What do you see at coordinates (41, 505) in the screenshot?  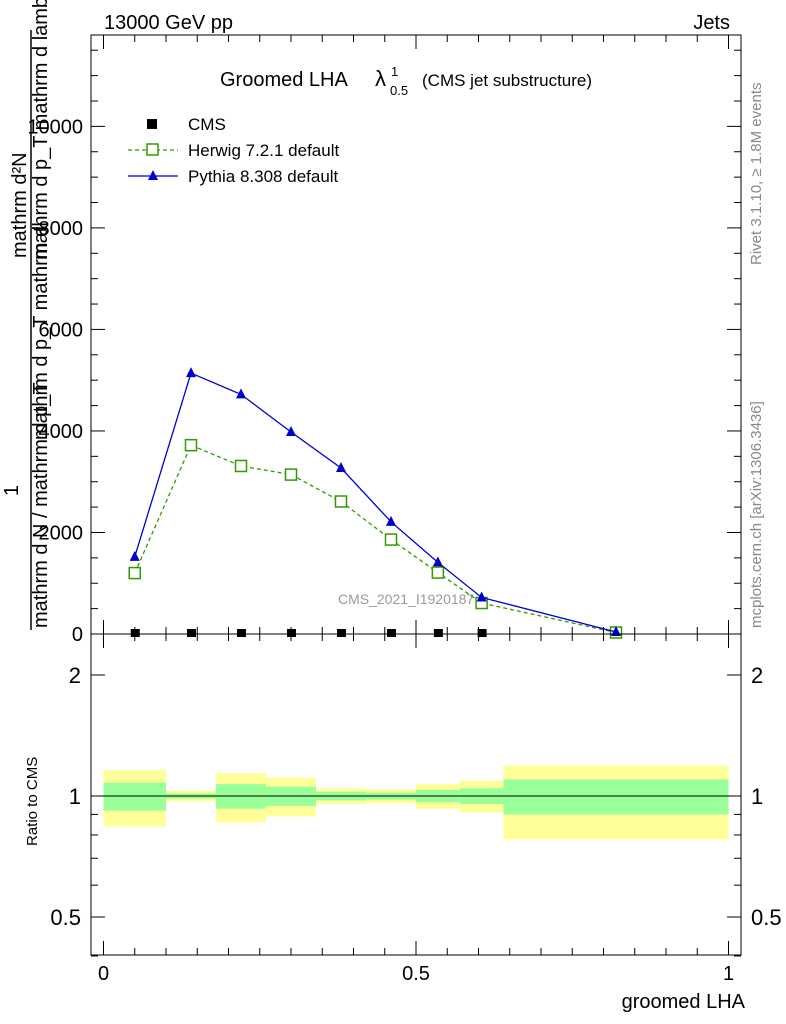 I see `ylabel-denominator: mathrm d N / mathrm d p_T` at bounding box center [41, 505].